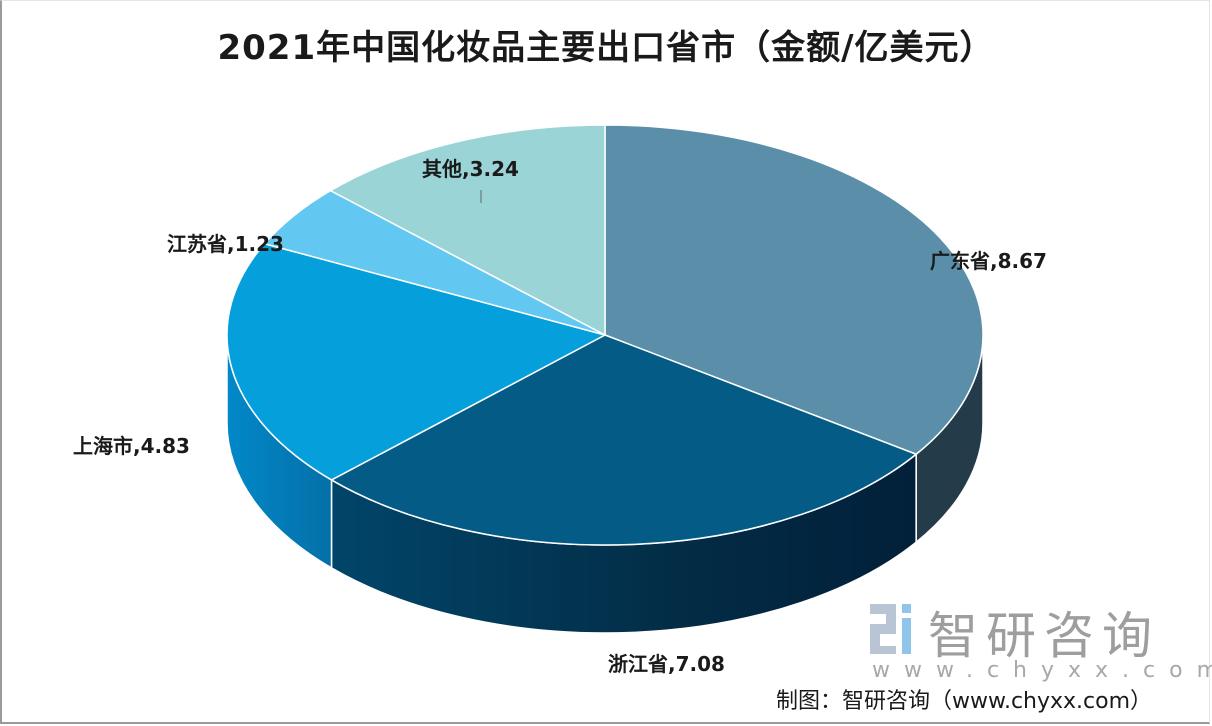 Image resolution: width=1212 pixels, height=726 pixels. Describe the element at coordinates (416, 361) in the screenshot. I see `pie-slice-上海市` at that location.